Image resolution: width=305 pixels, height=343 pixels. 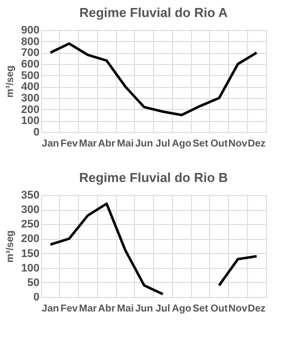 I want to click on y-tick-label: 600, so click(x=30, y=64).